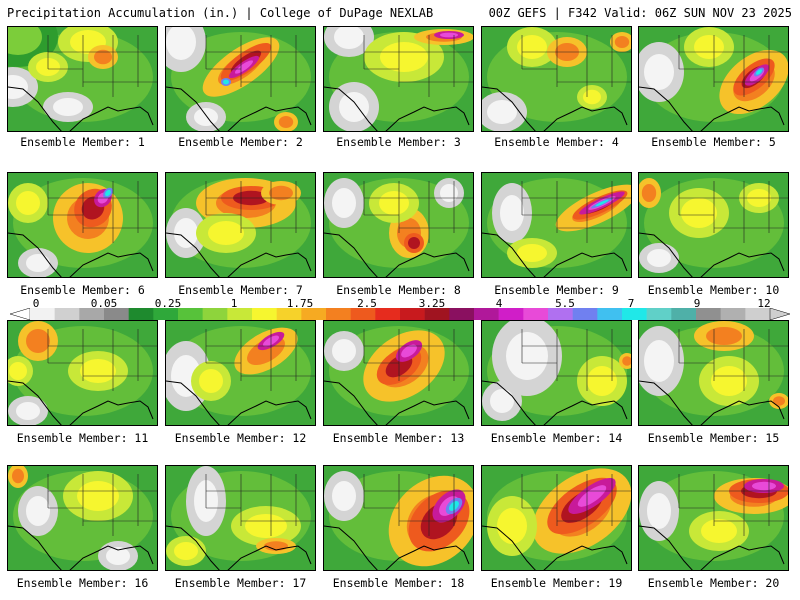 Image resolution: width=800 pixels, height=600 pixels. Describe the element at coordinates (697, 303) in the screenshot. I see `colorbar-tick-label: 9` at that location.